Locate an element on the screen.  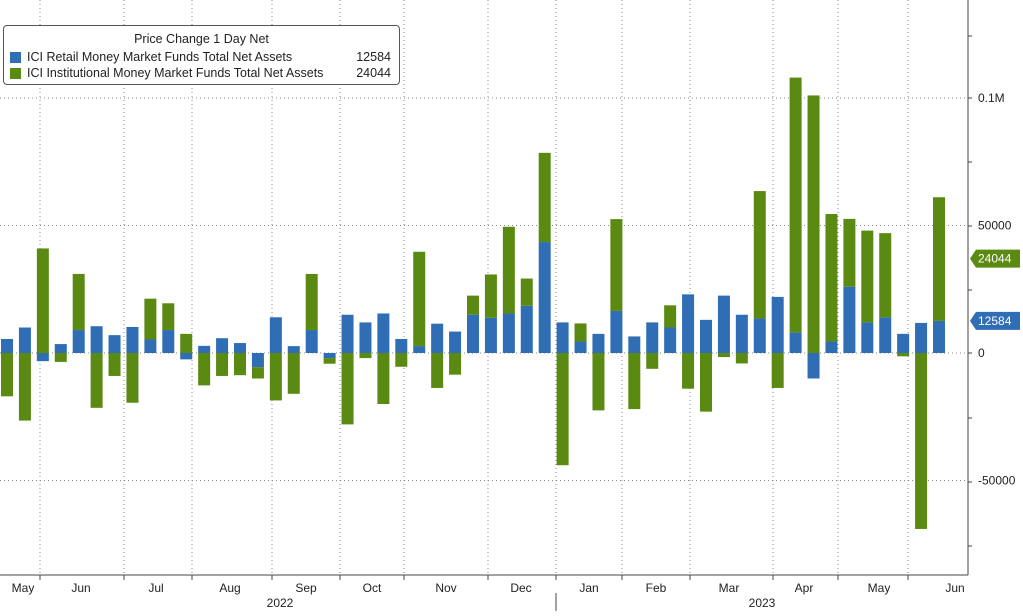
x-tick-label: Mar is located at coordinates (729, 588).